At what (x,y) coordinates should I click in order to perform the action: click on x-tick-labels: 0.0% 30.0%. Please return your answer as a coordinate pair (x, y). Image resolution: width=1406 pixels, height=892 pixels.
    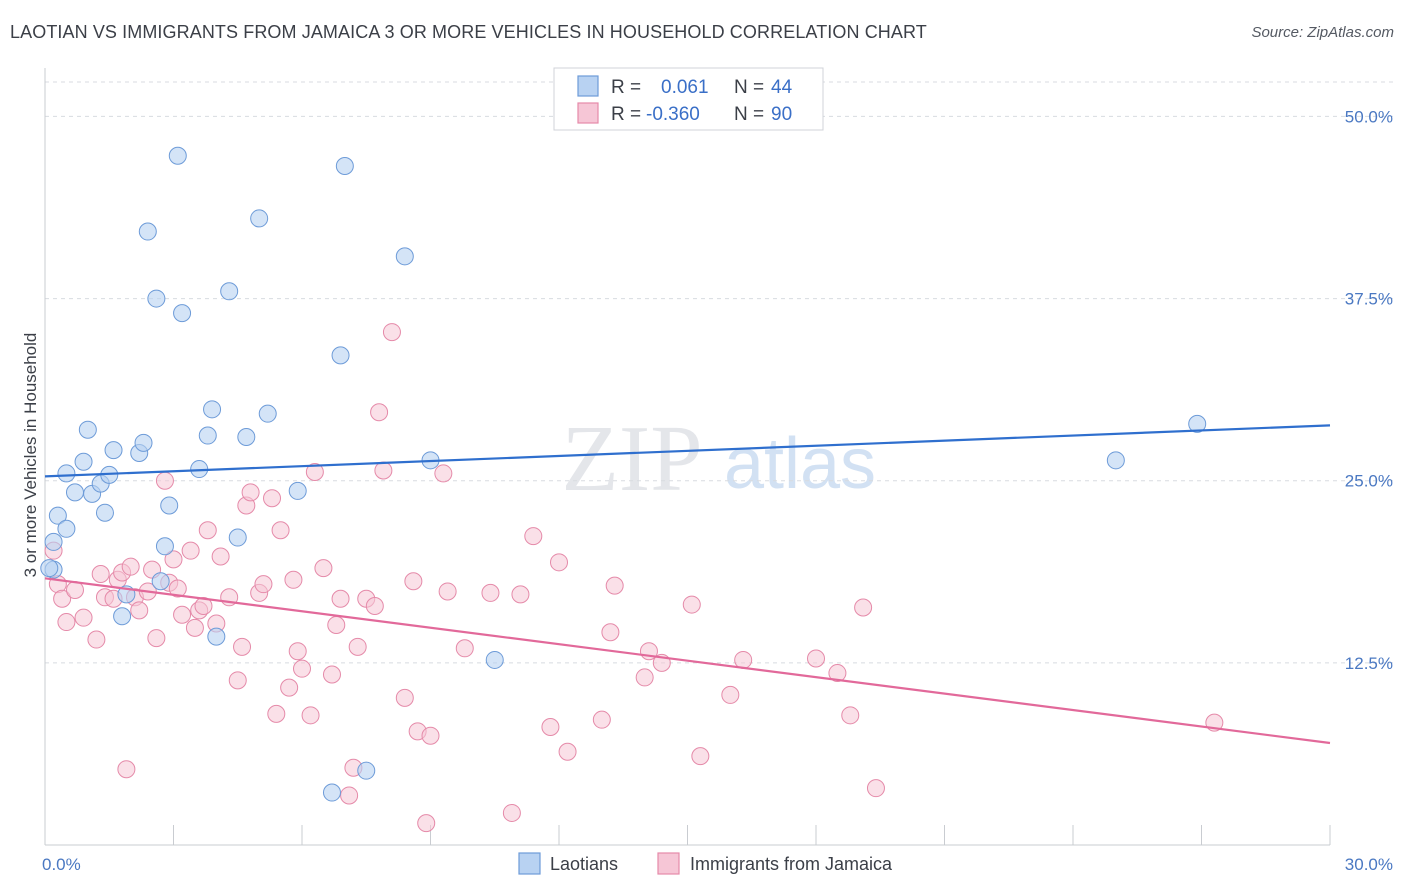
    Looking at the image, I should click on (717, 864).